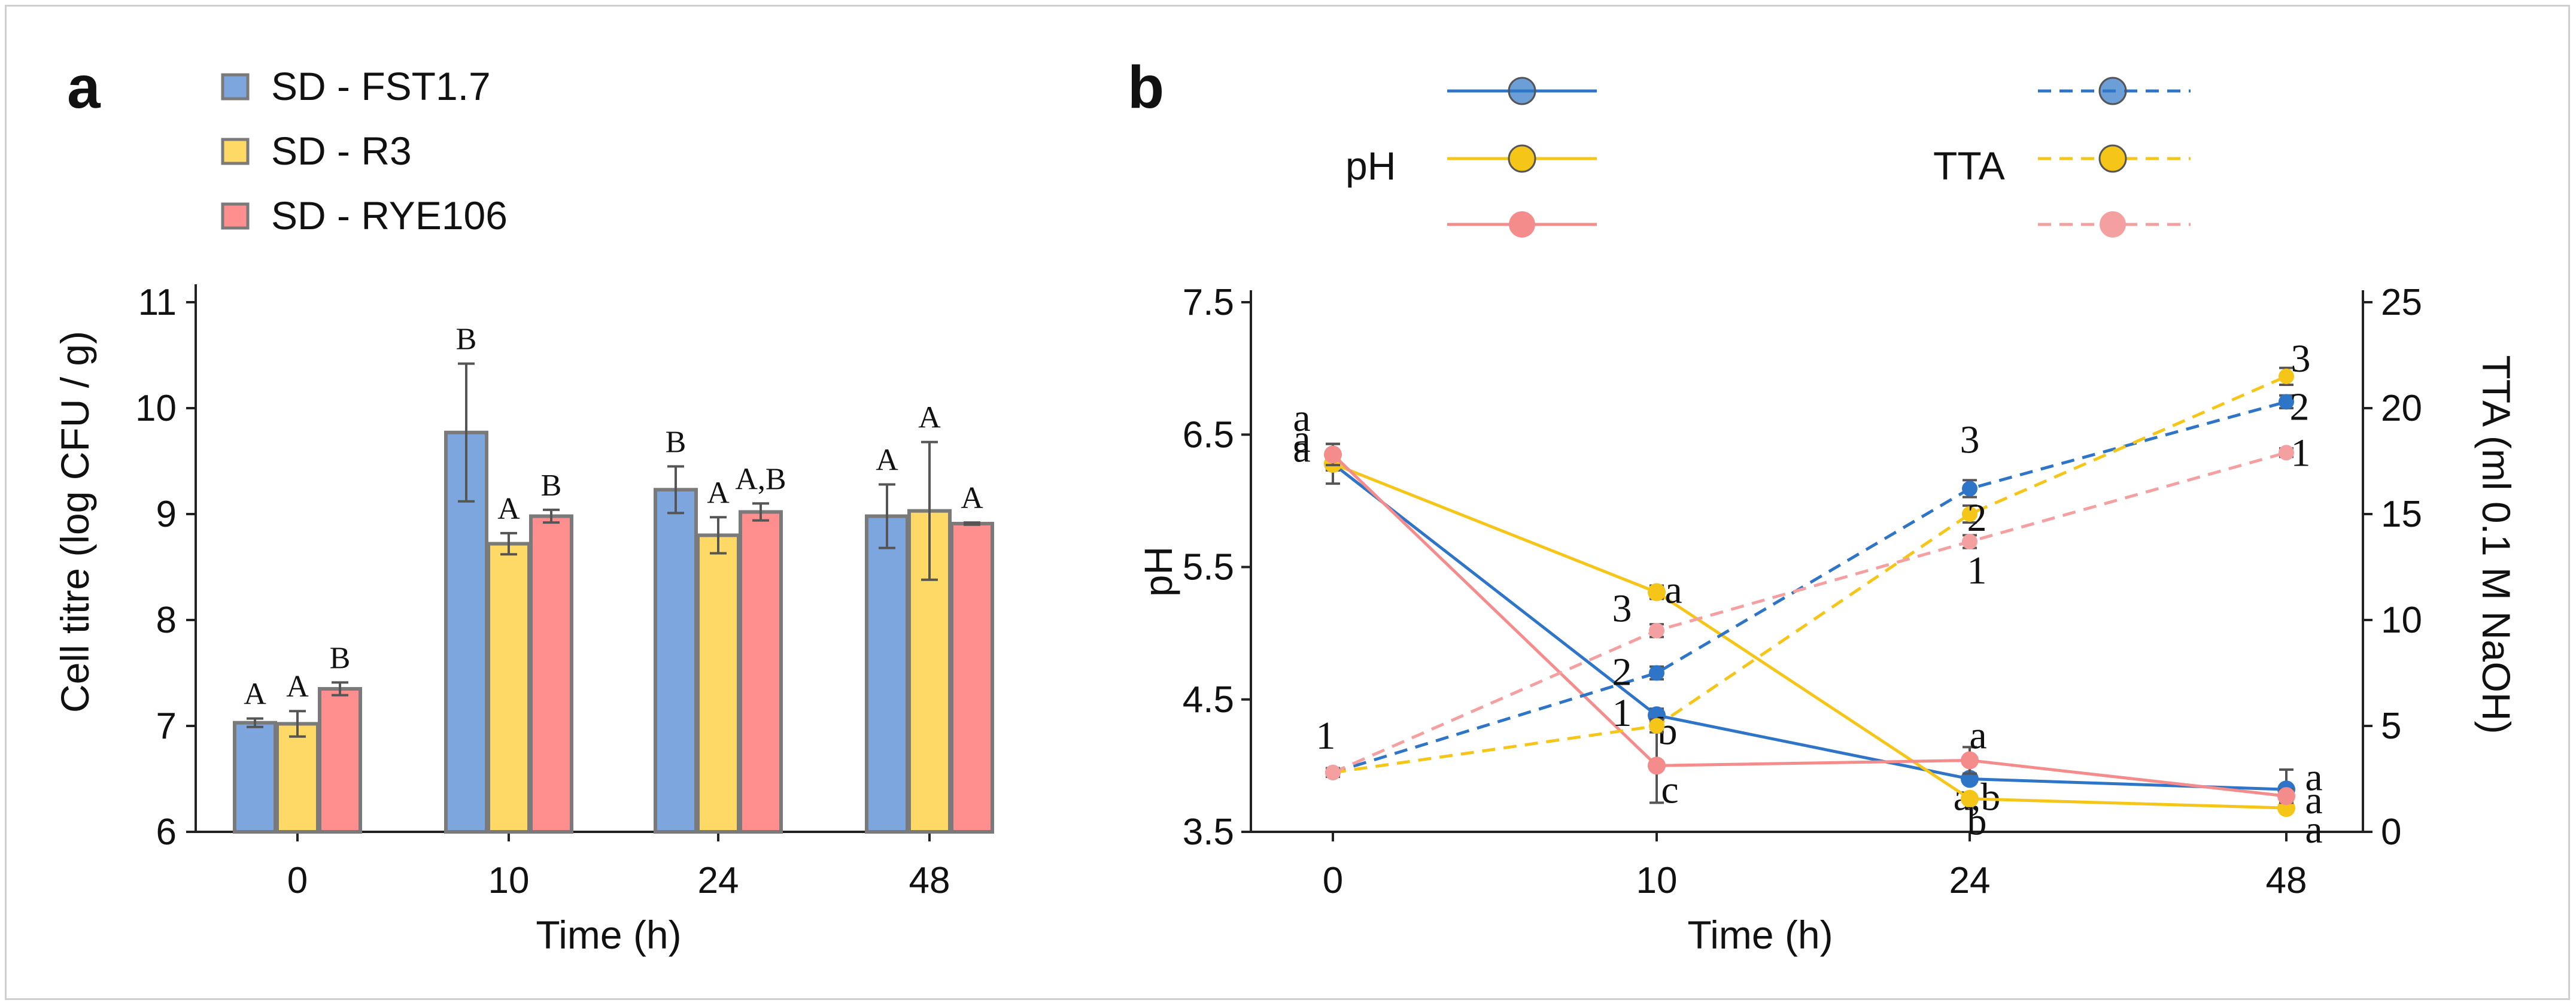  Describe the element at coordinates (1208, 302) in the screenshot. I see `panel-b-ytick-left-label: 7.5` at that location.